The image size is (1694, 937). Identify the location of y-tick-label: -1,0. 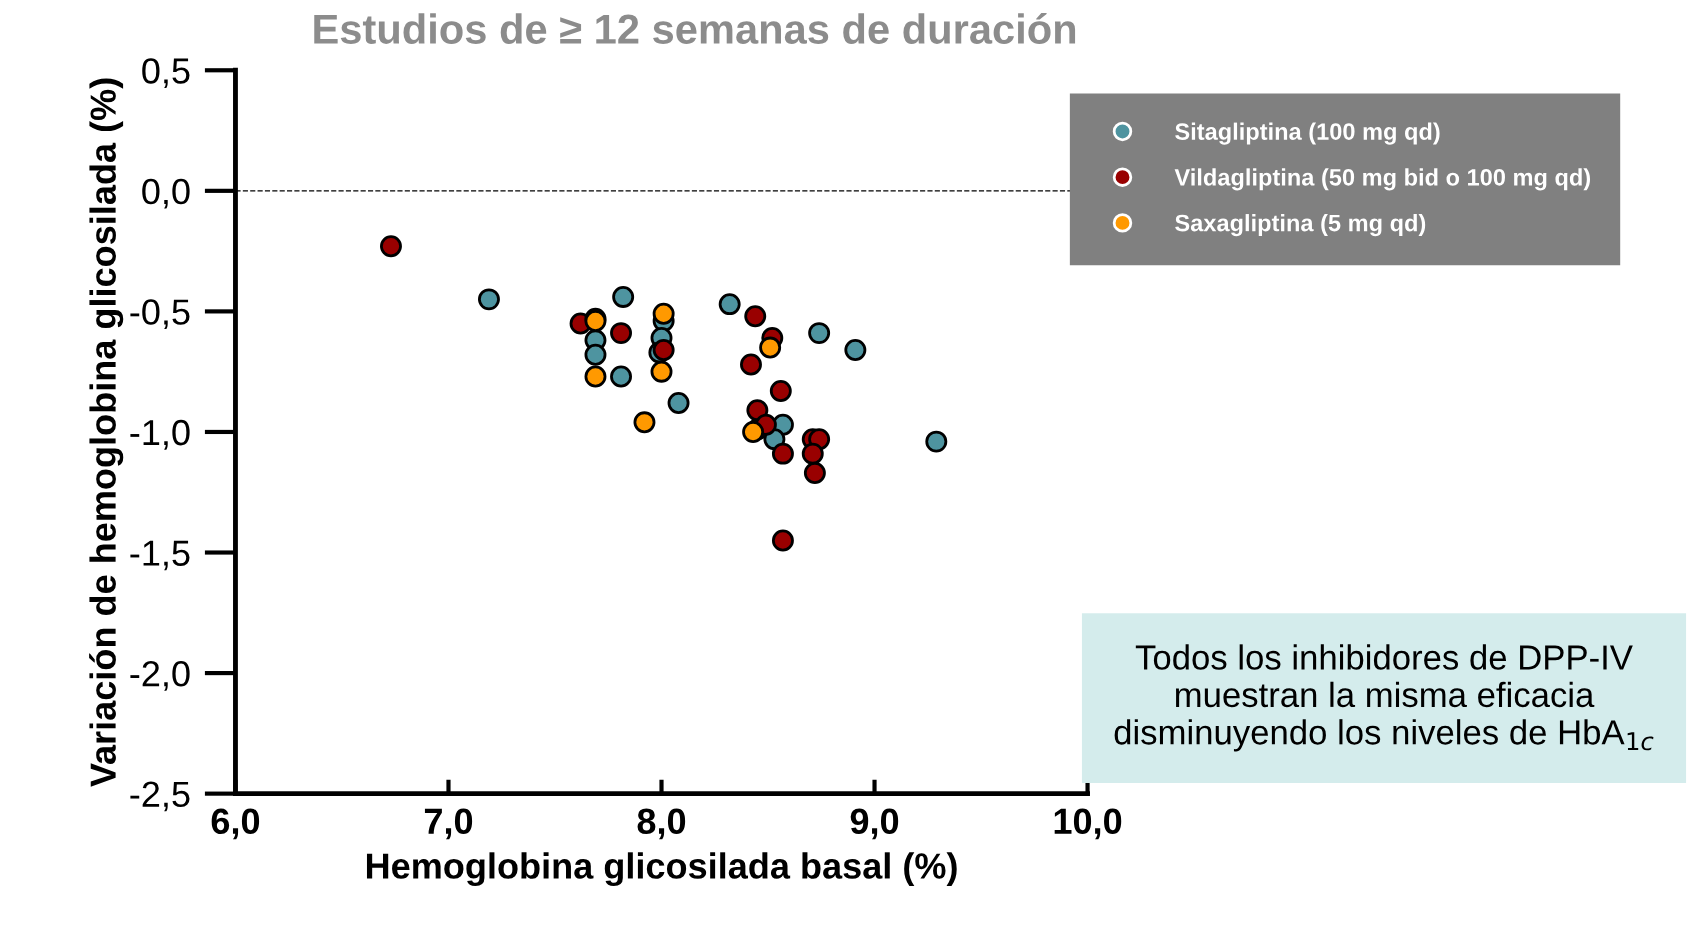
(160, 434).